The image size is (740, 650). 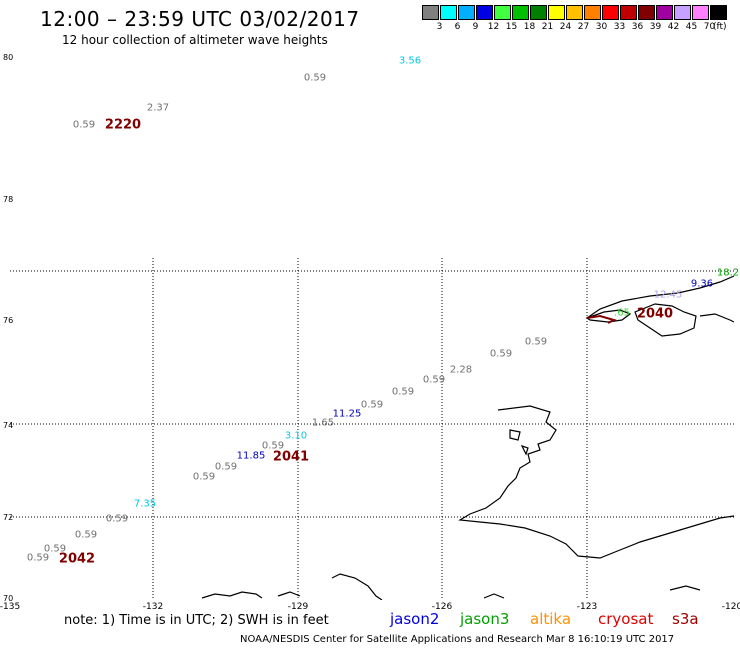 I want to click on latitude-label: 72, so click(x=8, y=517).